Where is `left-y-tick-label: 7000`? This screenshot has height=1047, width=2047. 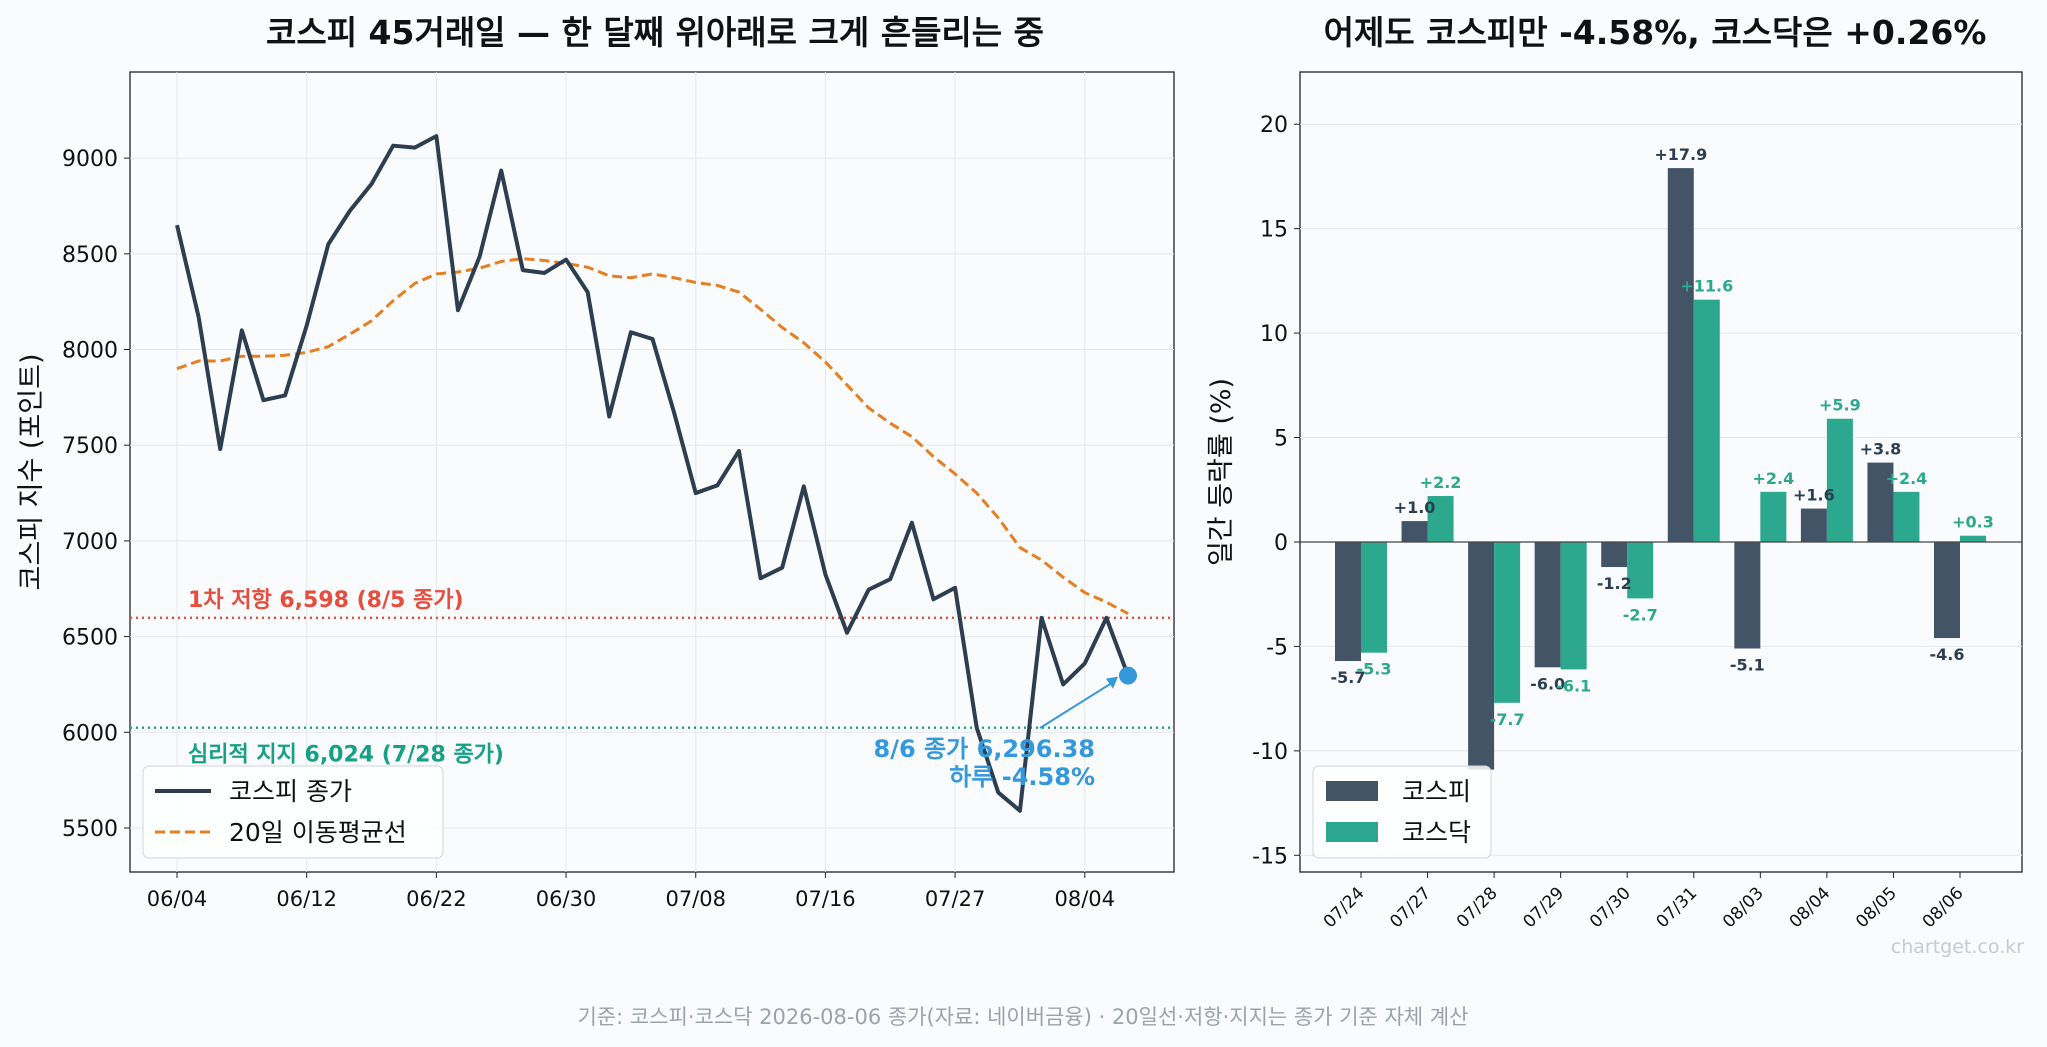
left-y-tick-label: 7000 is located at coordinates (90, 542).